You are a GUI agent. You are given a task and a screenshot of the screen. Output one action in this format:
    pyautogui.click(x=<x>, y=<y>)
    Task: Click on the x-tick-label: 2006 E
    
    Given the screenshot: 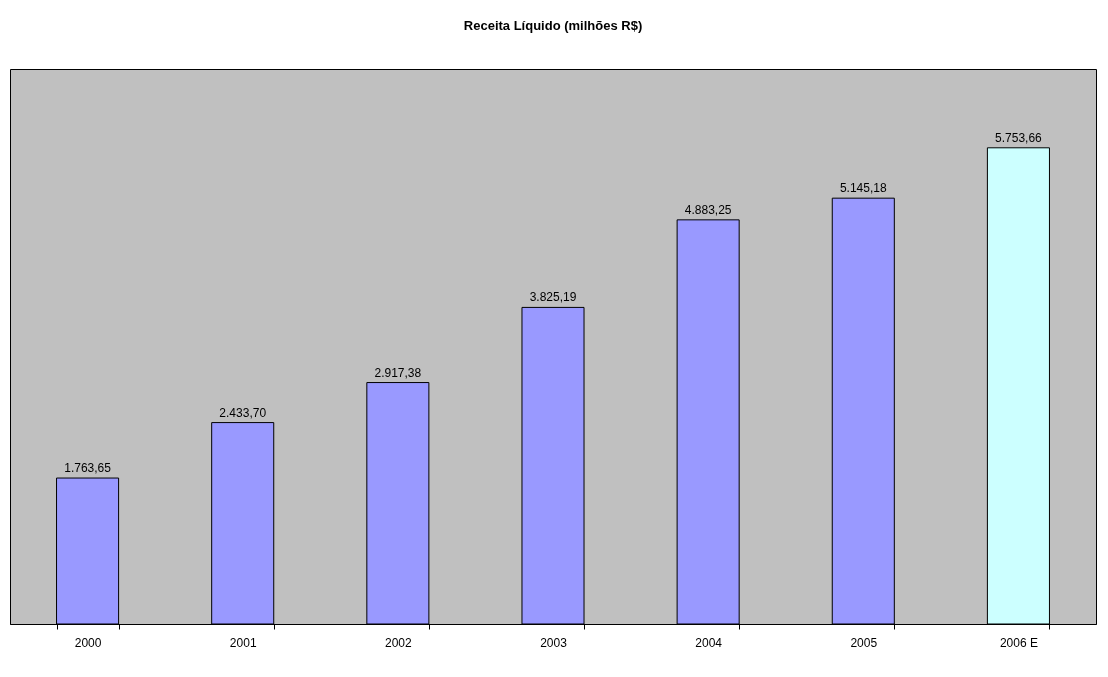 What is the action you would take?
    pyautogui.click(x=1018, y=642)
    